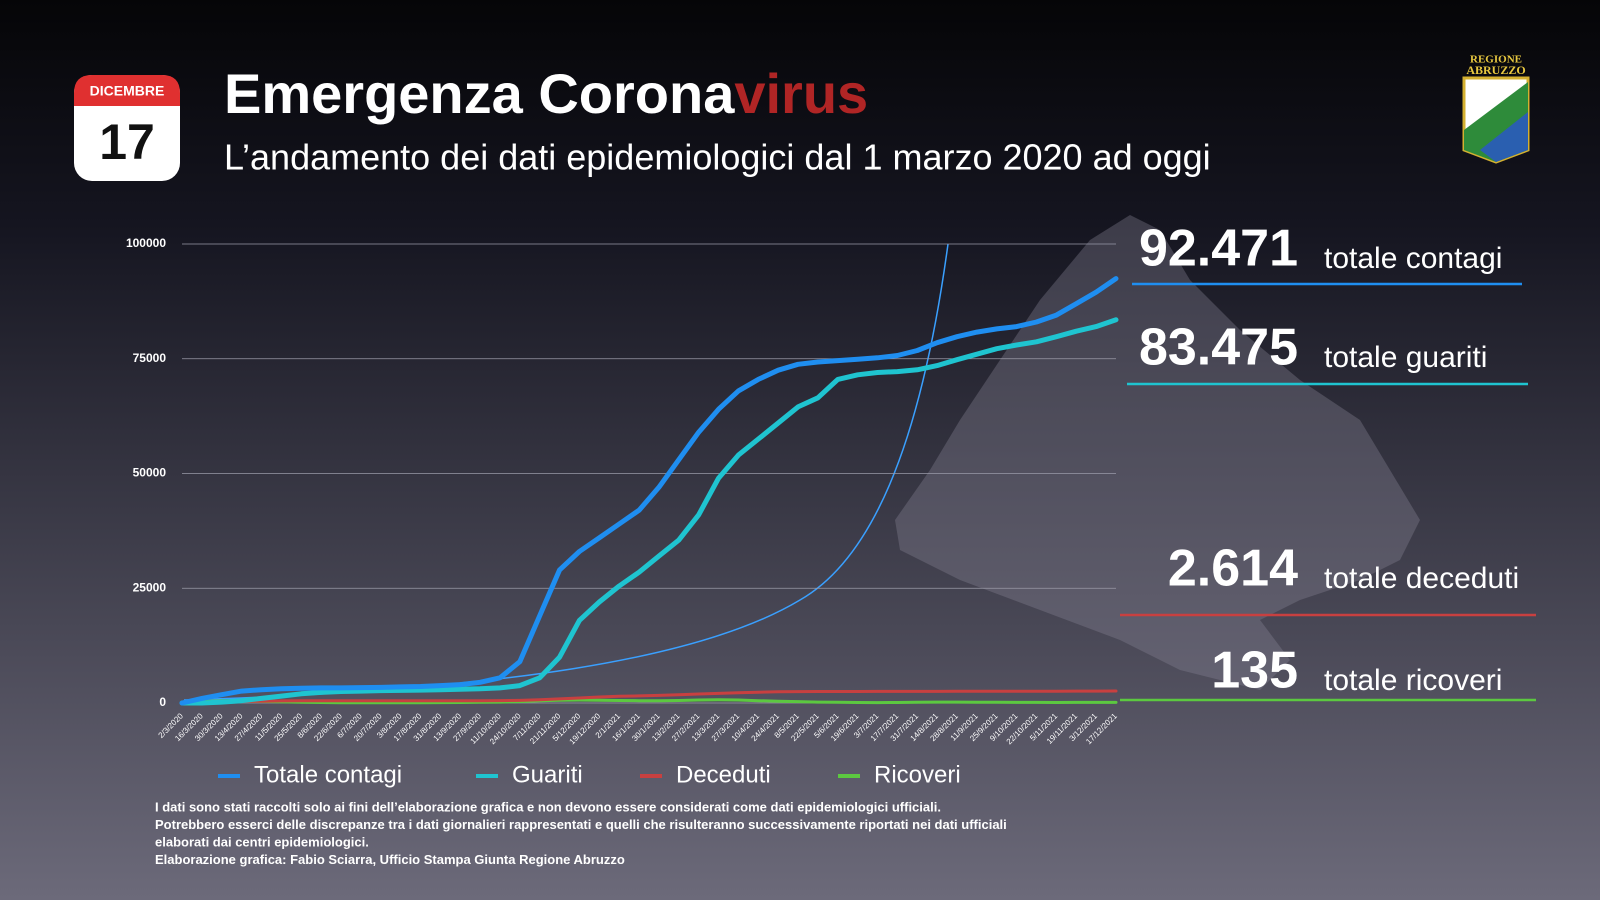  Describe the element at coordinates (917, 774) in the screenshot. I see `legend-label: Ricoveri` at that location.